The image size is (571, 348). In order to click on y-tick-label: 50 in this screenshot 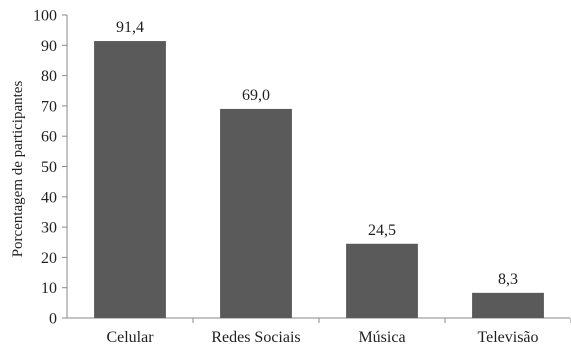, I will do `click(49, 167)`.